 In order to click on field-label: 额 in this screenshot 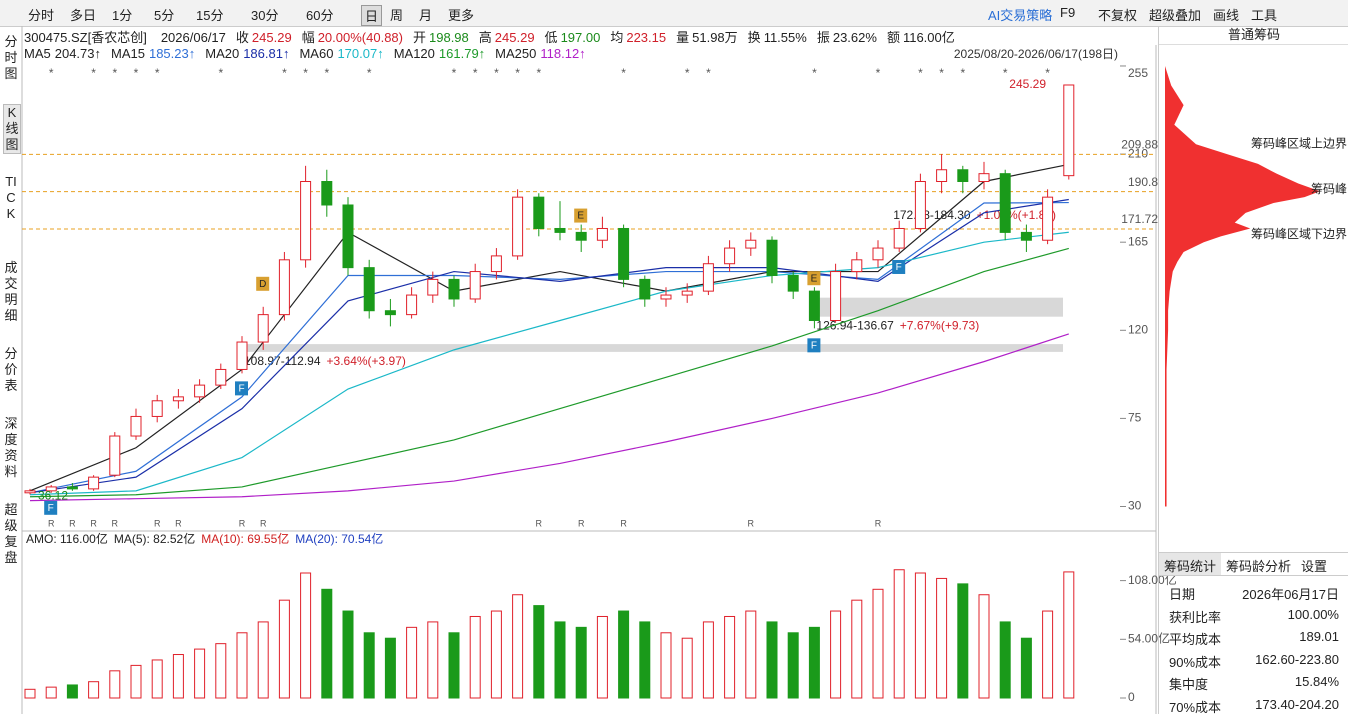, I will do `click(893, 37)`.